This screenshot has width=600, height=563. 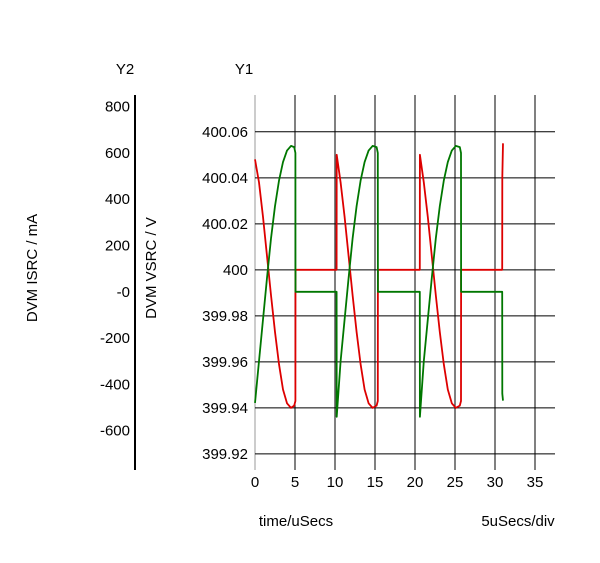 I want to click on x-tick-label: 35, so click(x=535, y=482).